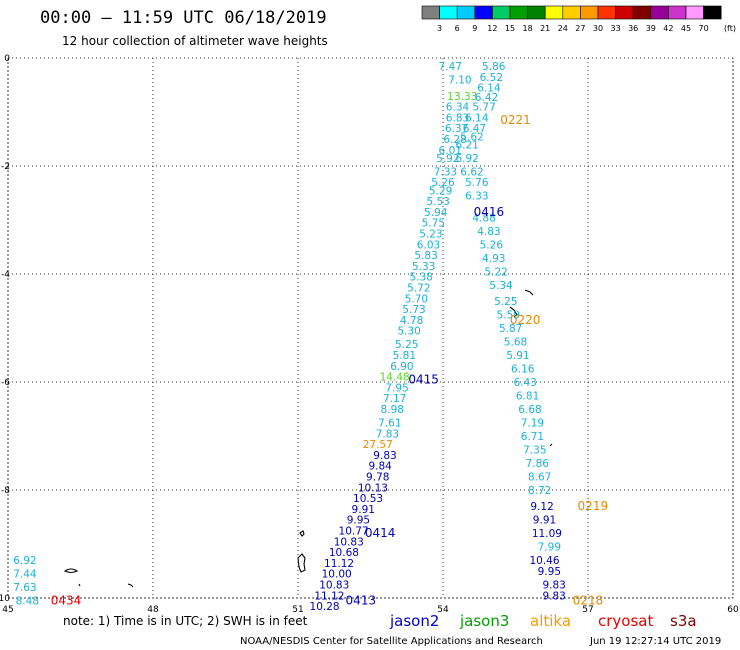 Image resolution: width=740 pixels, height=650 pixels. Describe the element at coordinates (532, 424) in the screenshot. I see `wave-height-label: 7.19` at that location.